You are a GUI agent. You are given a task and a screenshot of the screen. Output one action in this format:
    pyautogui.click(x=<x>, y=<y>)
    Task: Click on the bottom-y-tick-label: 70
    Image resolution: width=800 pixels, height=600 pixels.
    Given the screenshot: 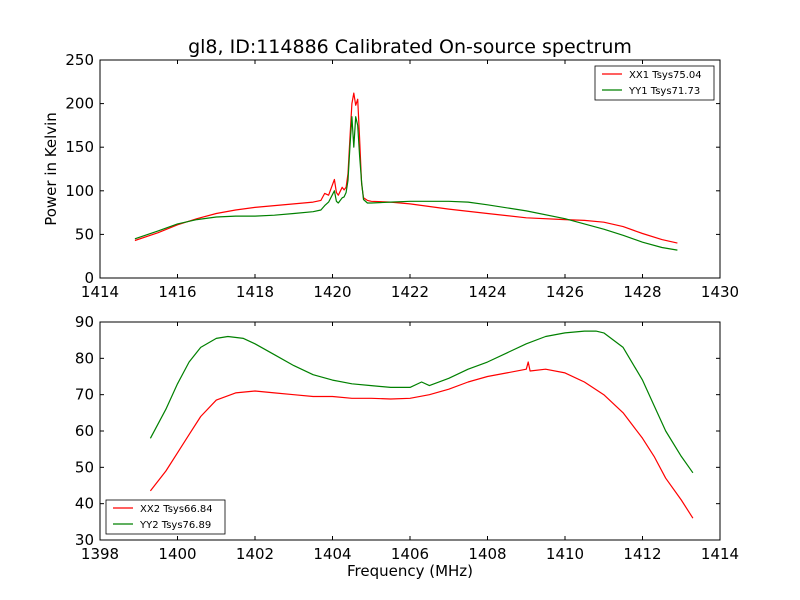 What is the action you would take?
    pyautogui.click(x=84, y=395)
    